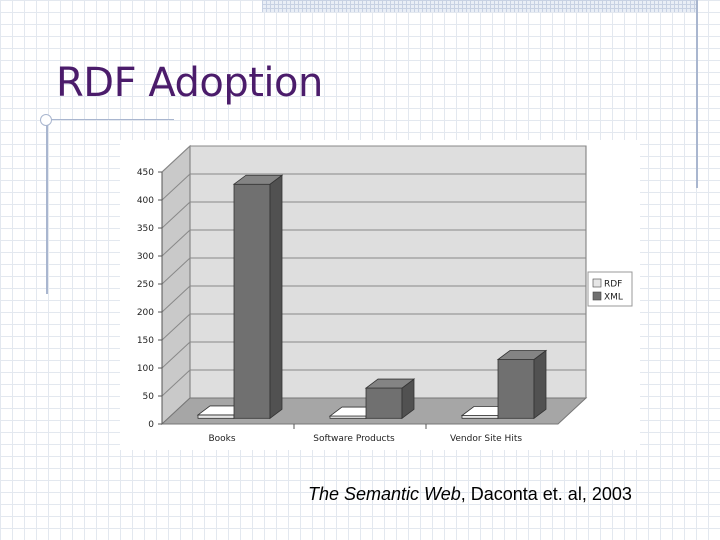  Describe the element at coordinates (151, 425) in the screenshot. I see `y-tick-label: 0` at that location.